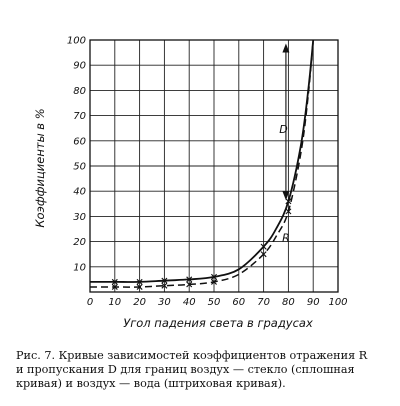  I want to click on y-axis-label: Коэффициенты в %, so click(40, 167).